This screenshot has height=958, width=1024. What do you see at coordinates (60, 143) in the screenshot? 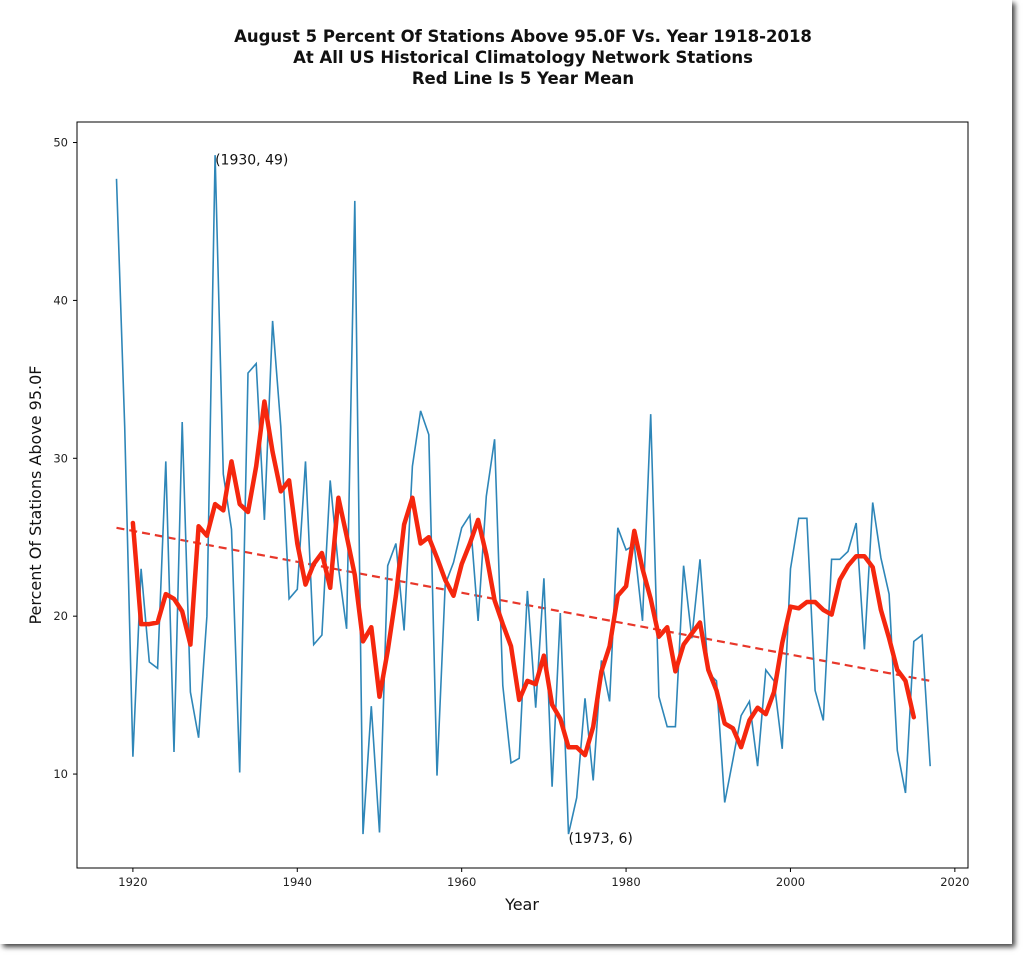
I see `y-tick-label: 50` at bounding box center [60, 143].